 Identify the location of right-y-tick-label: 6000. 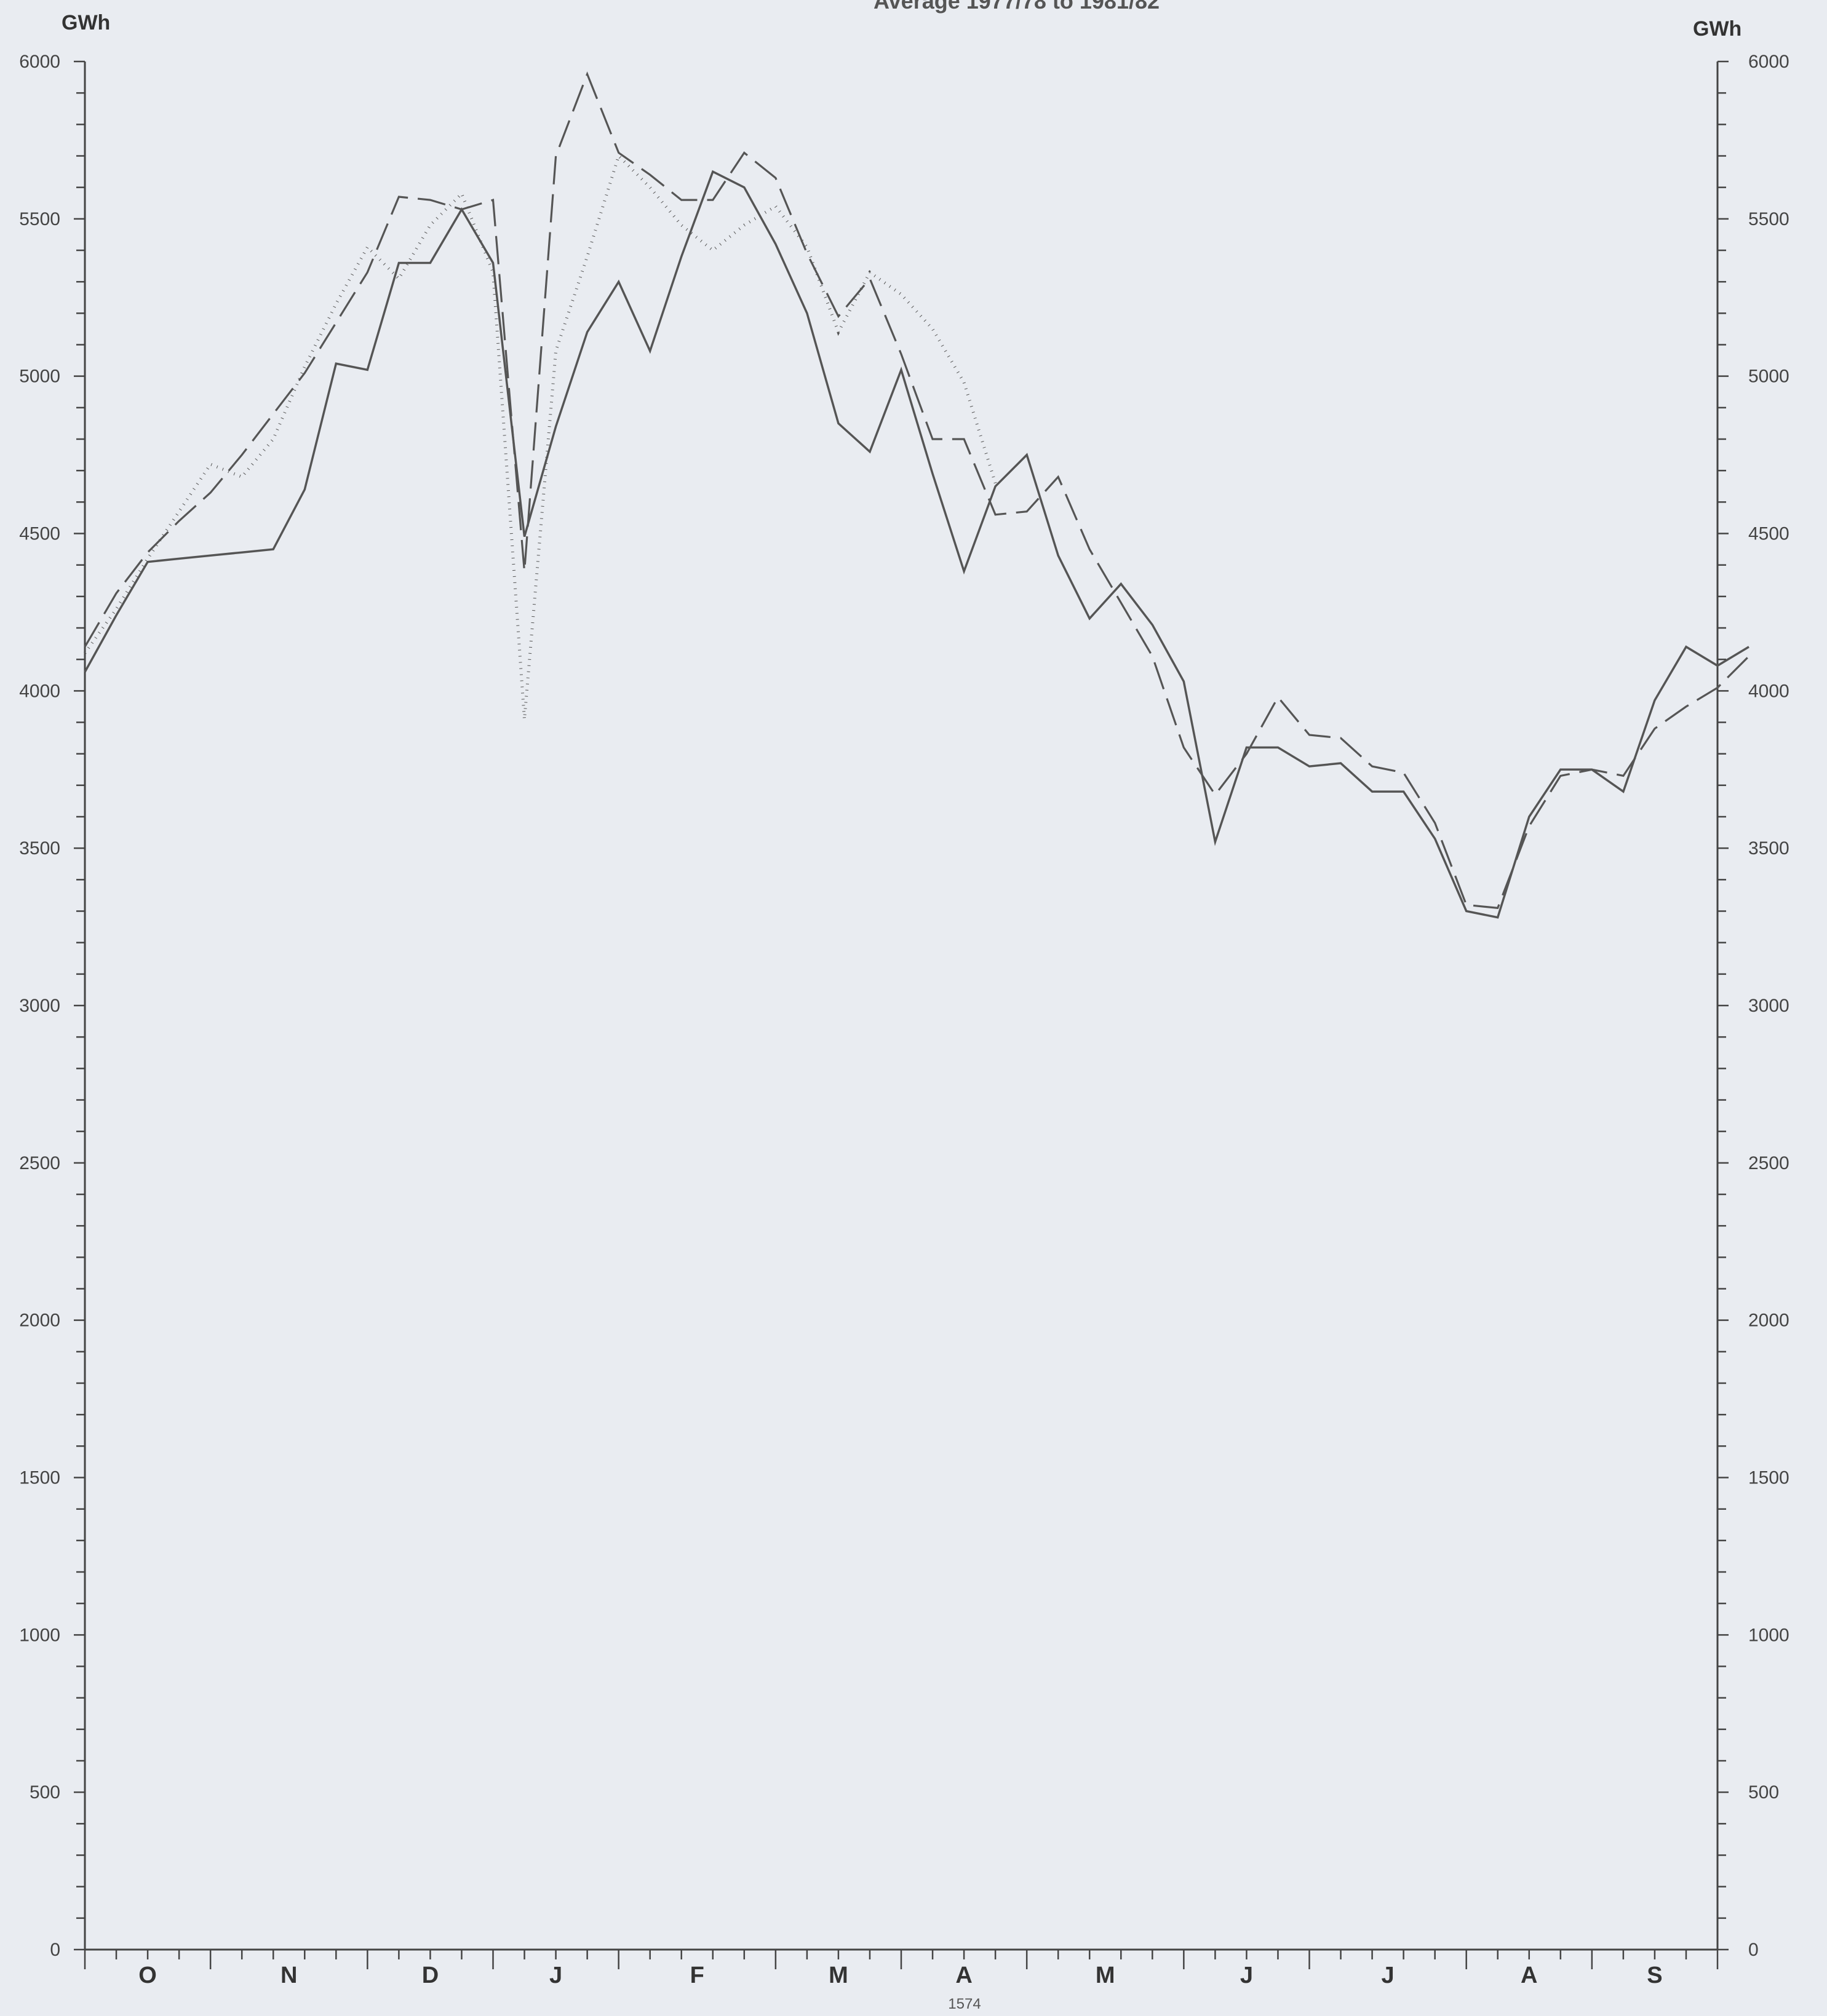
(1768, 62).